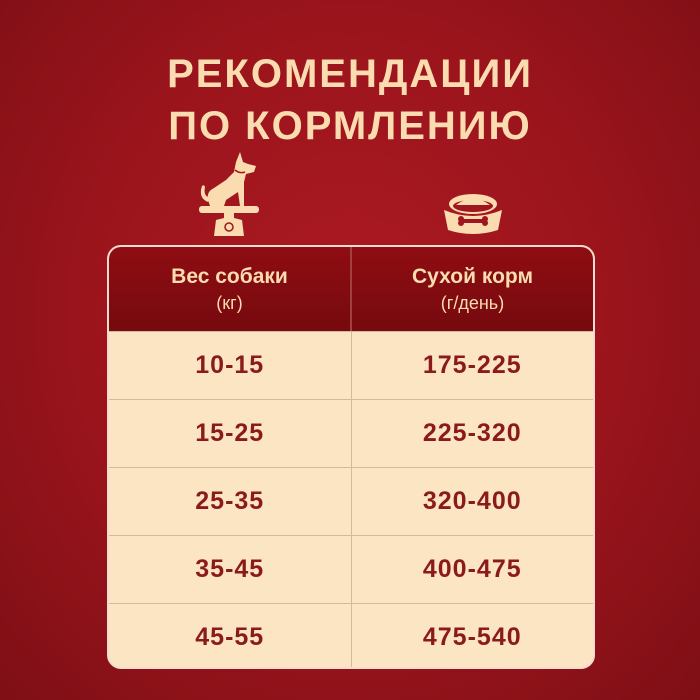 Image resolution: width=700 pixels, height=700 pixels. Describe the element at coordinates (229, 289) in the screenshot. I see `header-dog-weight: Вес собаки (кг)` at that location.